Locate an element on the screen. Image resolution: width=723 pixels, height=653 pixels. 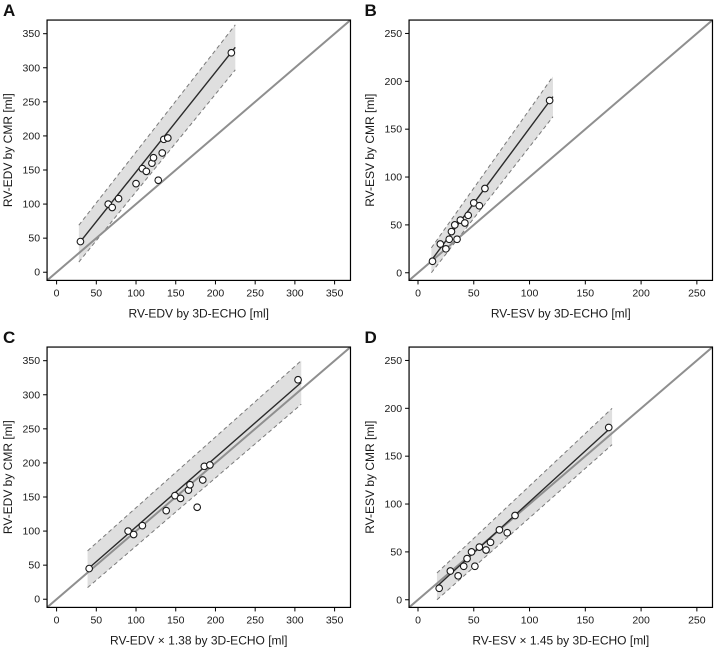
x-tick-label: 350 is located at coordinates (335, 293).